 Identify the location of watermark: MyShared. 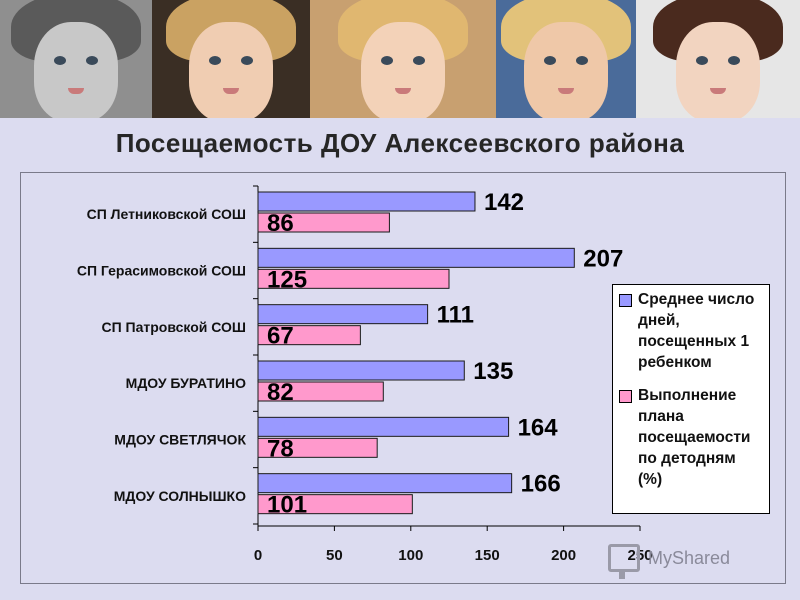
(693, 559).